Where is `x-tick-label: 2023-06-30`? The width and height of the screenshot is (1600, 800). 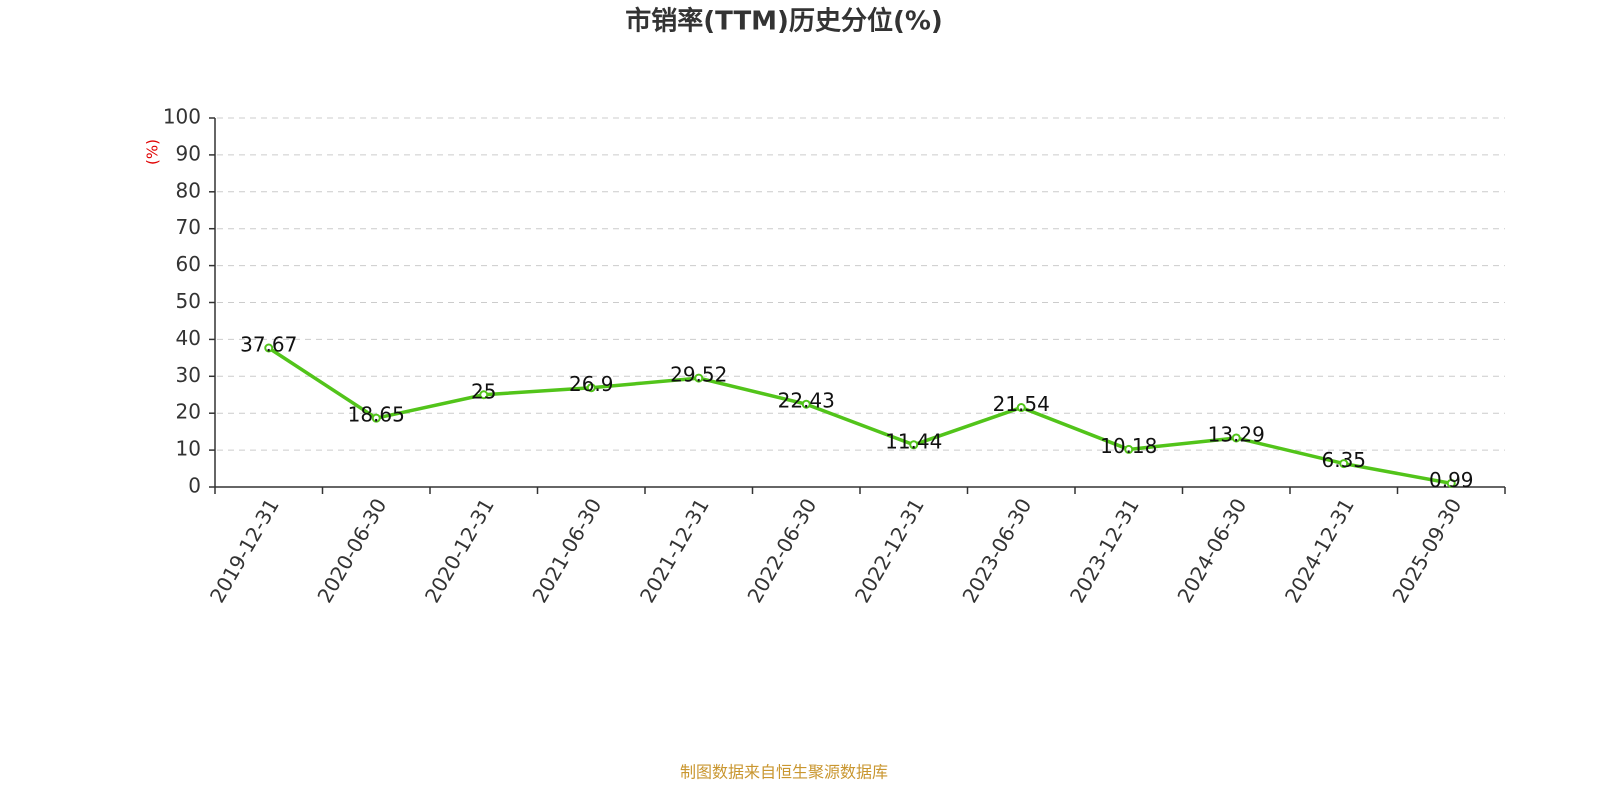
x-tick-label: 2023-06-30 is located at coordinates (996, 550).